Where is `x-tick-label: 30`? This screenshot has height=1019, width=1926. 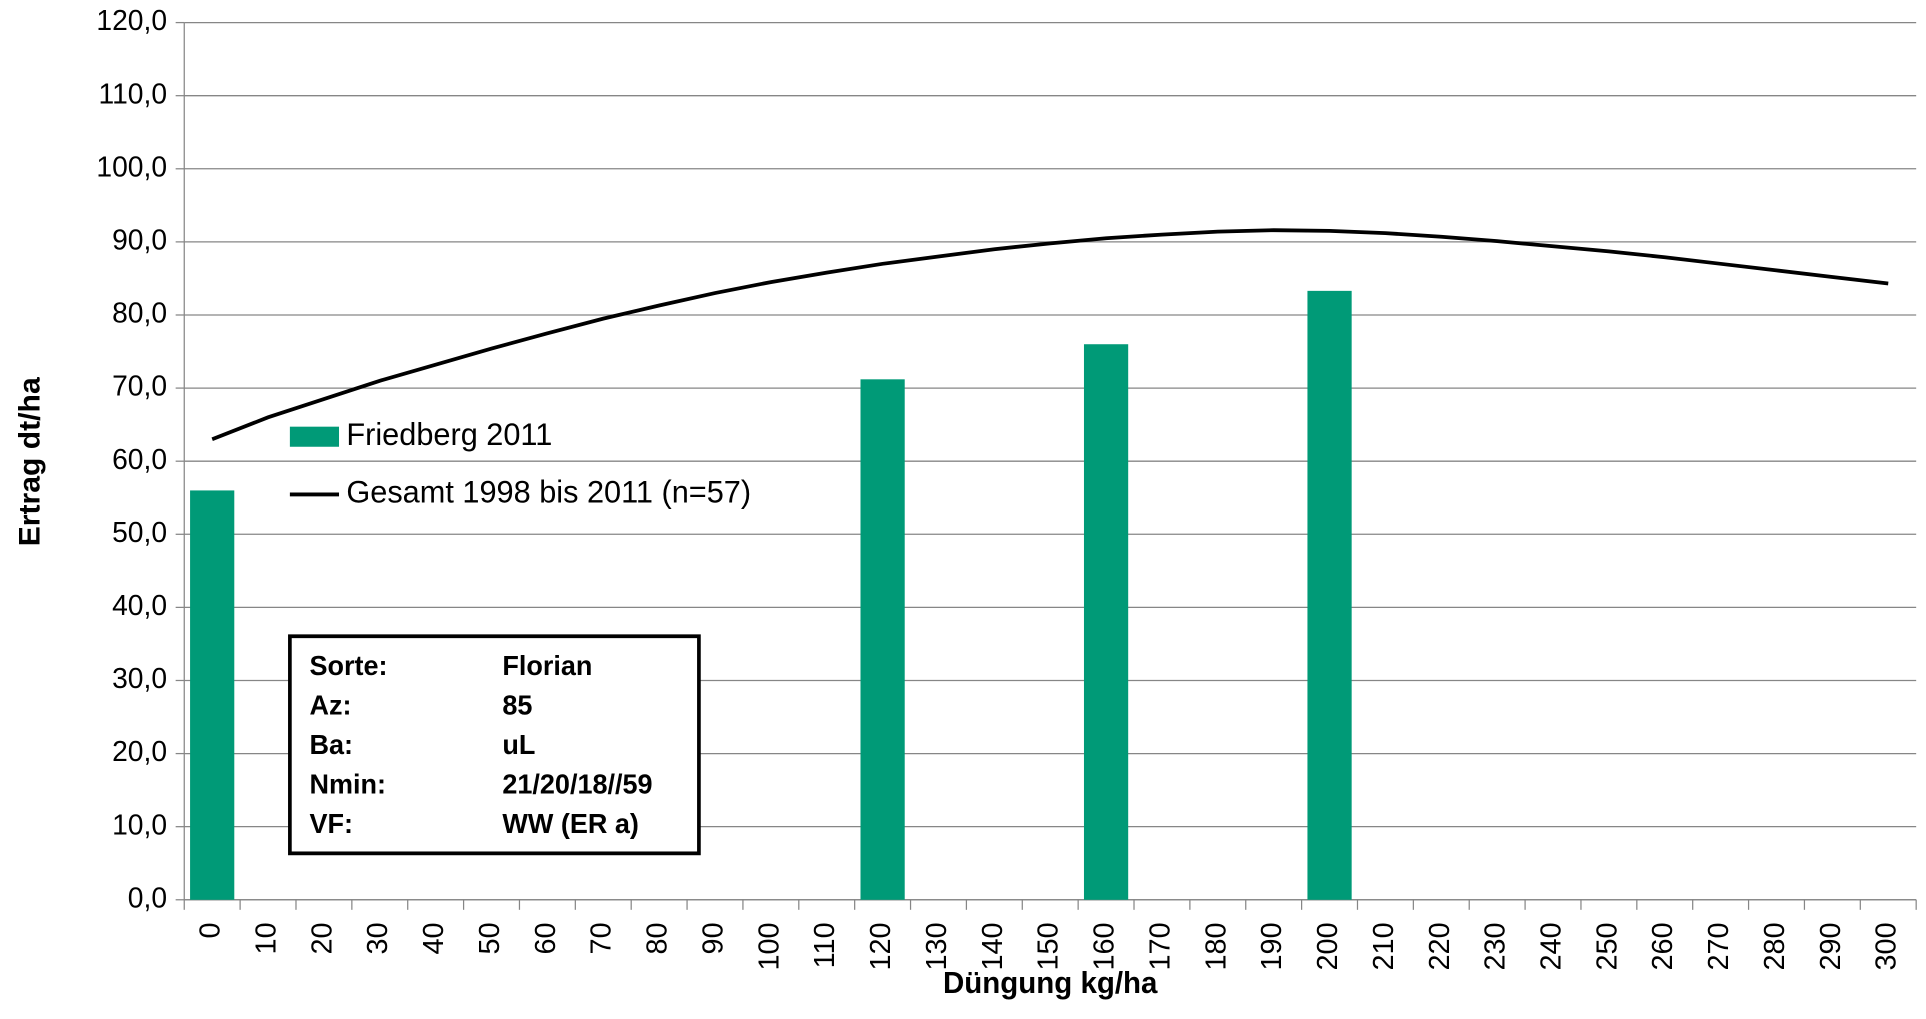 x-tick-label: 30 is located at coordinates (379, 938).